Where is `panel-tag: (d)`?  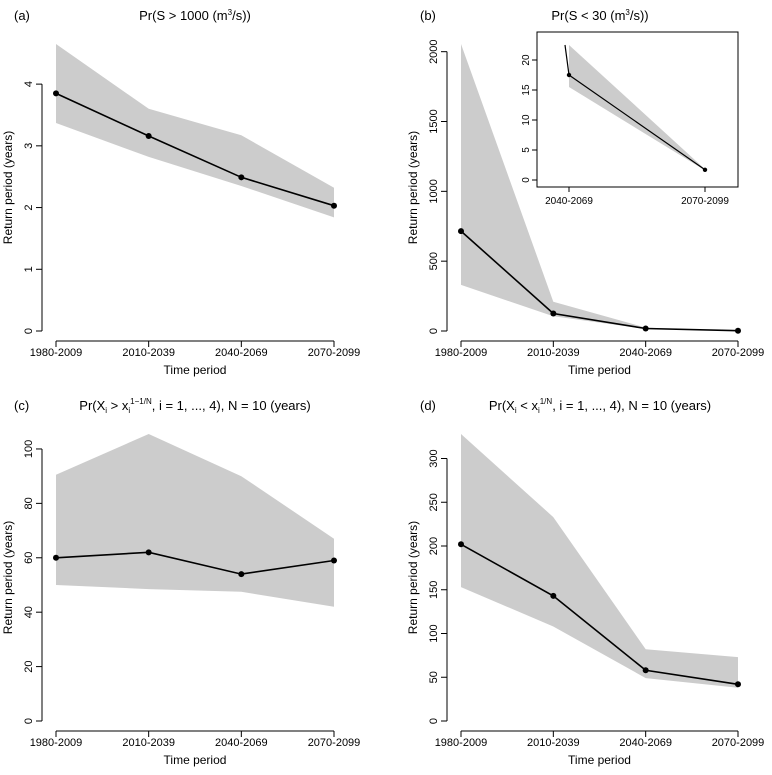
panel-tag: (d) is located at coordinates (428, 405).